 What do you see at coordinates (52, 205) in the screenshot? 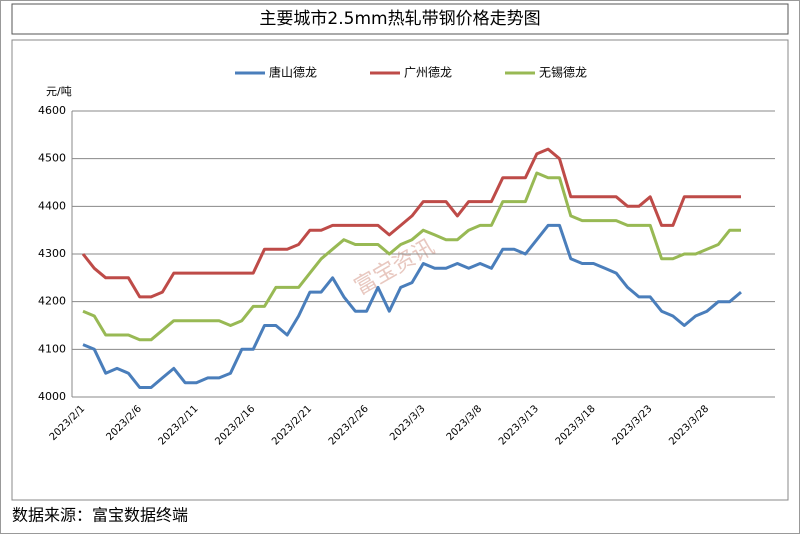
I see `y-tick-label: 4400` at bounding box center [52, 205].